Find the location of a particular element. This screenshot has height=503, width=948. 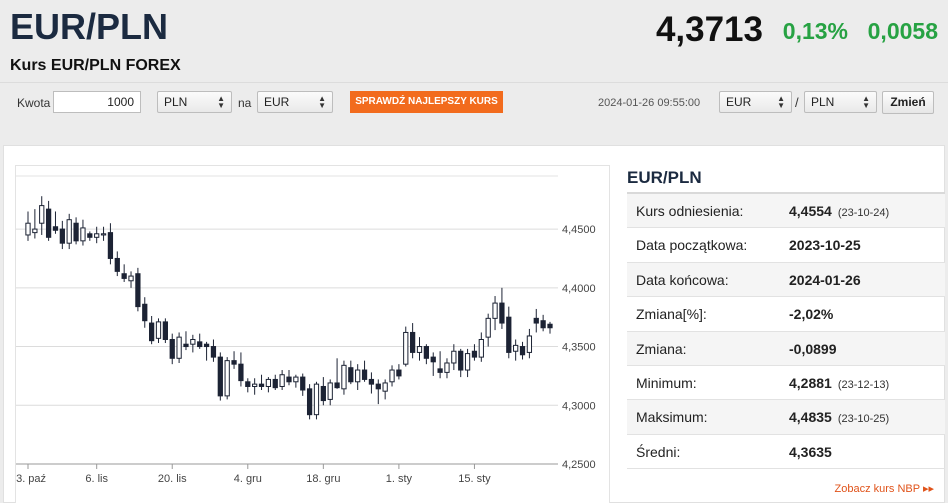

stats-row-label: Średni: is located at coordinates (658, 451).